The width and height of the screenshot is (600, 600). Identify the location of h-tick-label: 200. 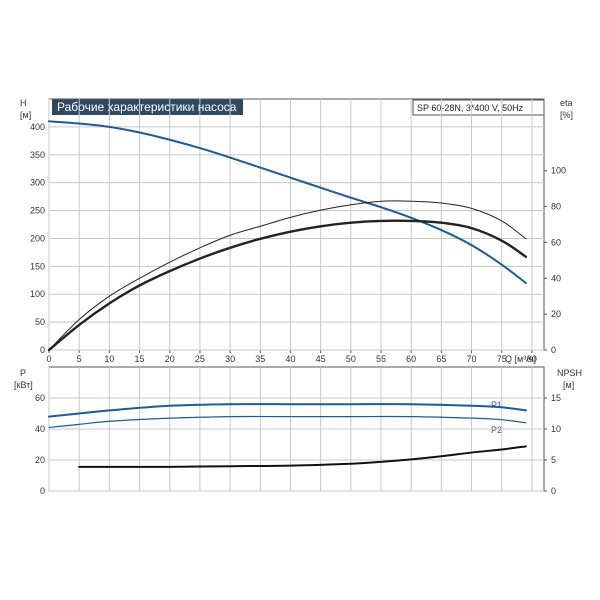
(37, 238).